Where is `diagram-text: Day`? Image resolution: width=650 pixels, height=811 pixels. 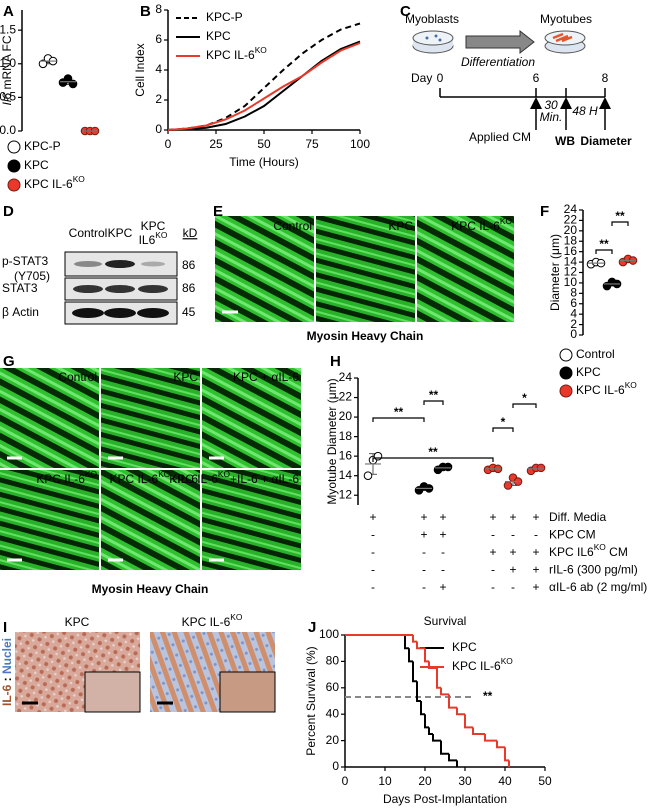 diagram-text: Day is located at coordinates (421, 78).